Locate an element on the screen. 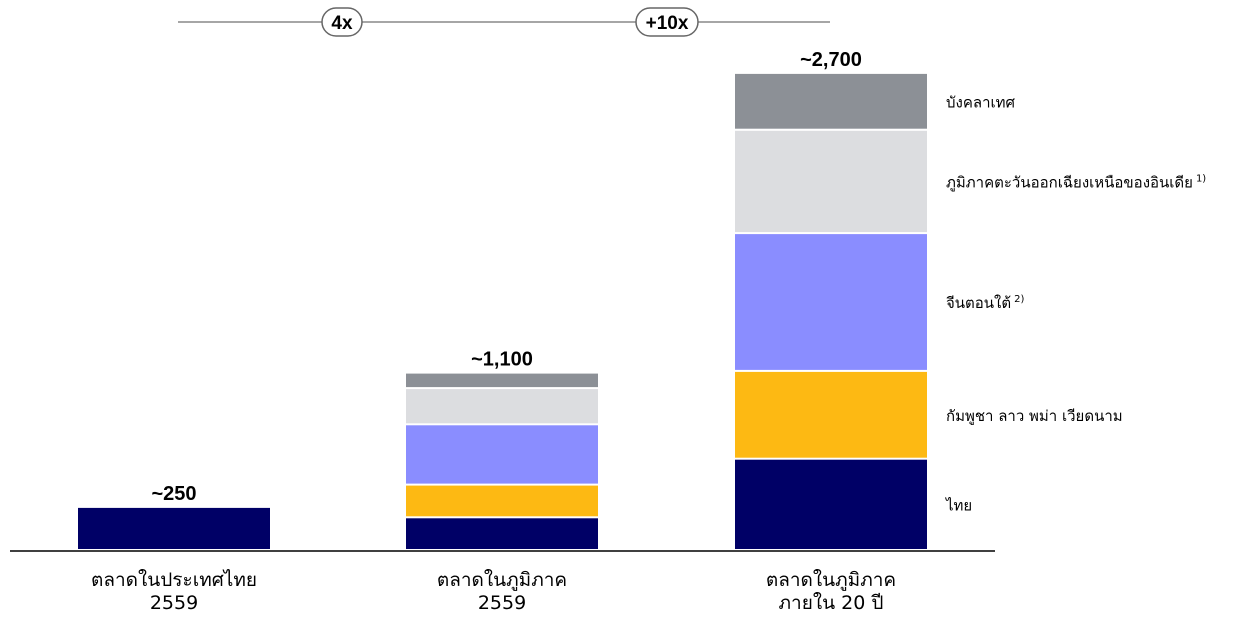 The width and height of the screenshot is (1254, 619). multiplier-label: +10x is located at coordinates (667, 23).